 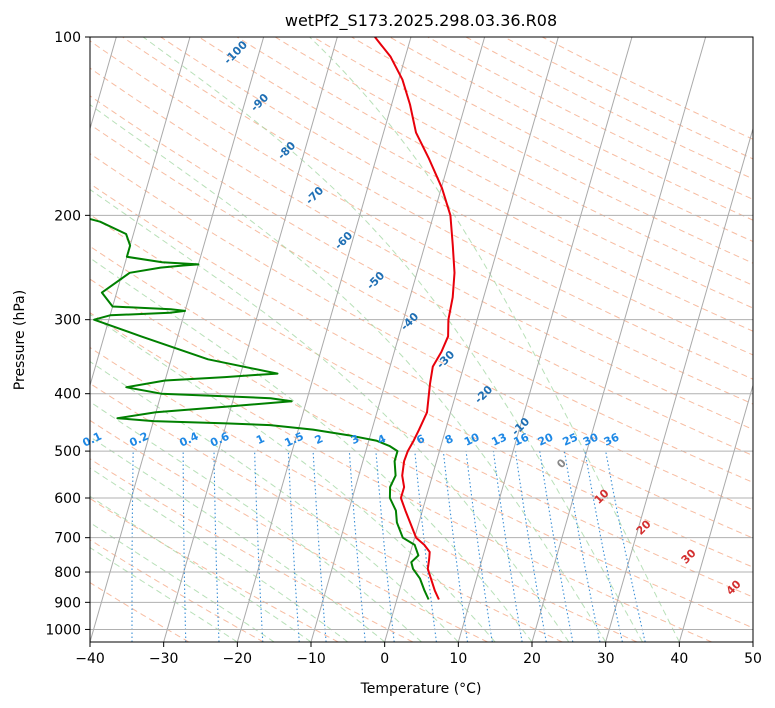 What do you see at coordinates (67, 321) in the screenshot?
I see `y-tick-label: 300` at bounding box center [67, 321].